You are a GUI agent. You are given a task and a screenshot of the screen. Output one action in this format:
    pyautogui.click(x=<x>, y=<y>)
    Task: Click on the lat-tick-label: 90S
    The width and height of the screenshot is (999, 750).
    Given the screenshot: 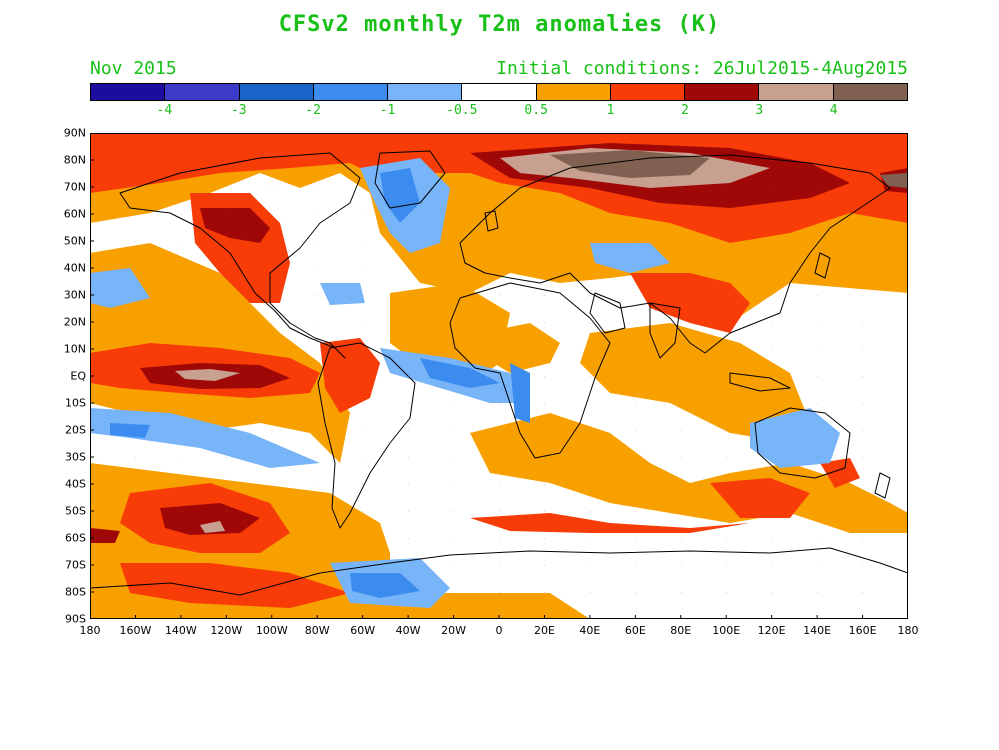 What is the action you would take?
    pyautogui.click(x=75, y=619)
    